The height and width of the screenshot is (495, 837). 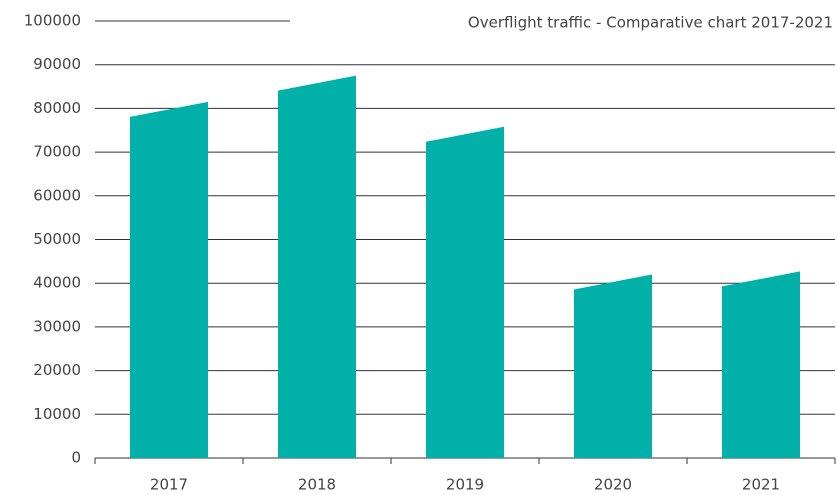 I want to click on y-tick-label: 20000, so click(x=57, y=370).